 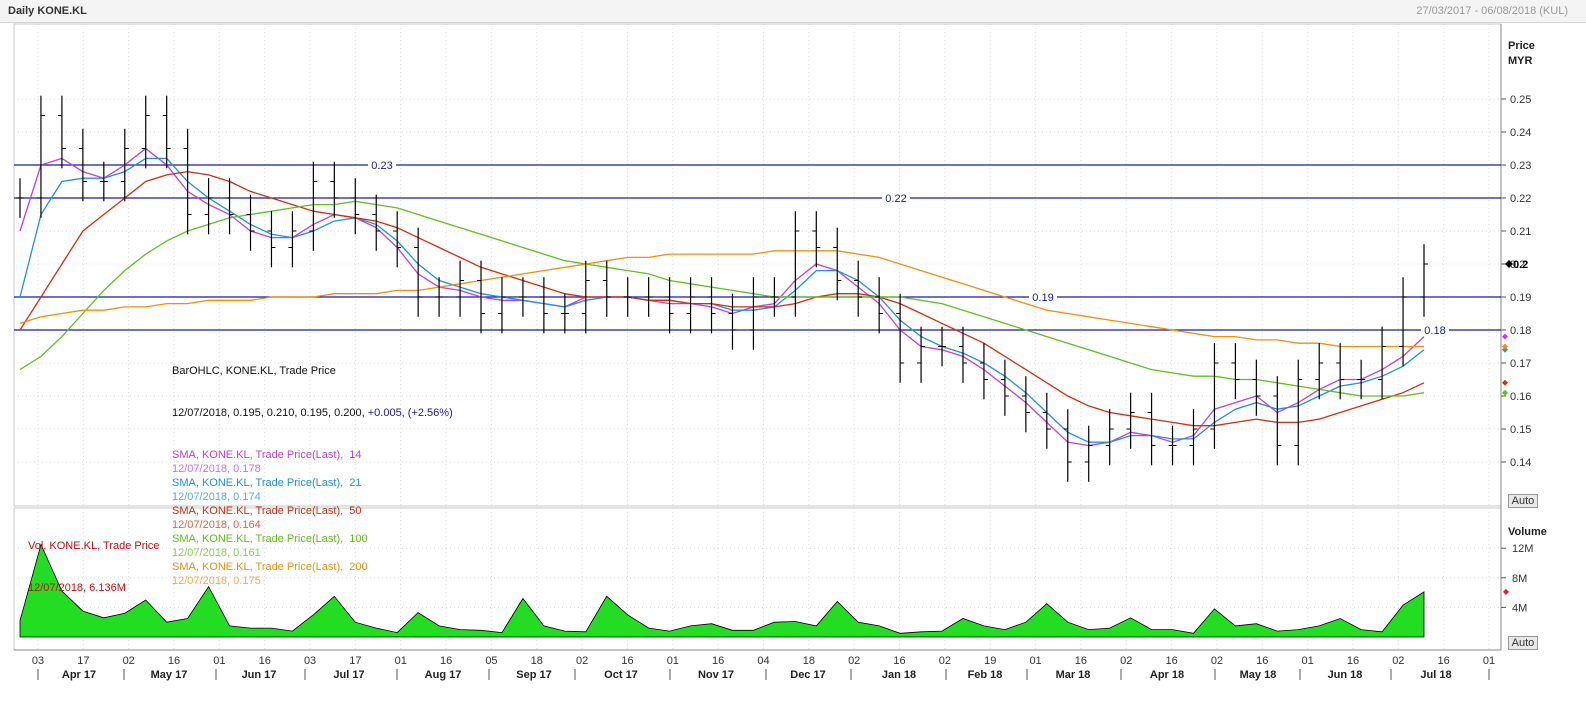 I want to click on price-axis-unit: MYR, so click(x=1520, y=61).